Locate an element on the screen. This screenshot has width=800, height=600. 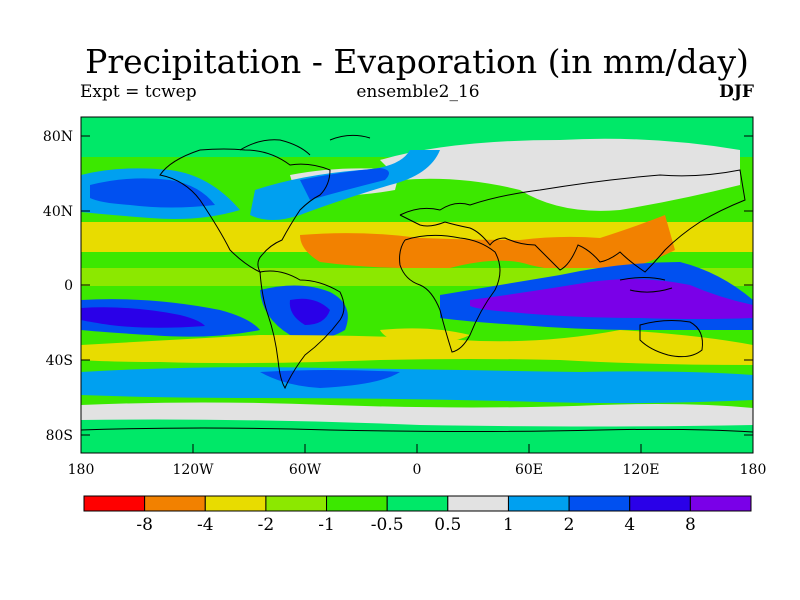
lon-label-180e: 180 is located at coordinates (753, 470).